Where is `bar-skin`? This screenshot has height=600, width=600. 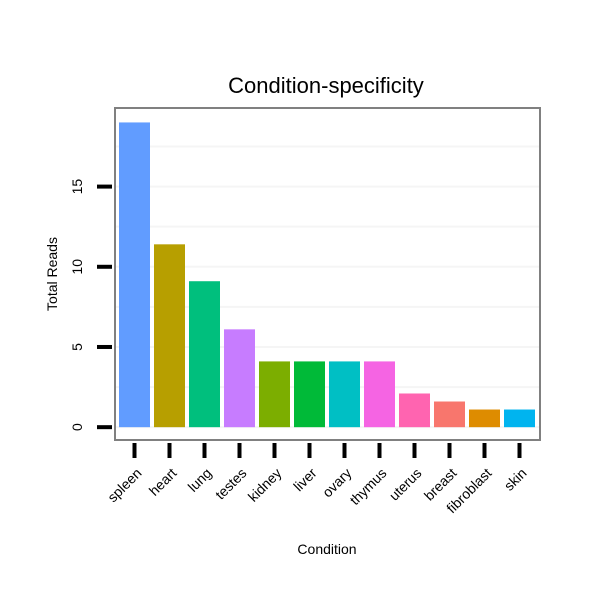
bar-skin is located at coordinates (519, 418).